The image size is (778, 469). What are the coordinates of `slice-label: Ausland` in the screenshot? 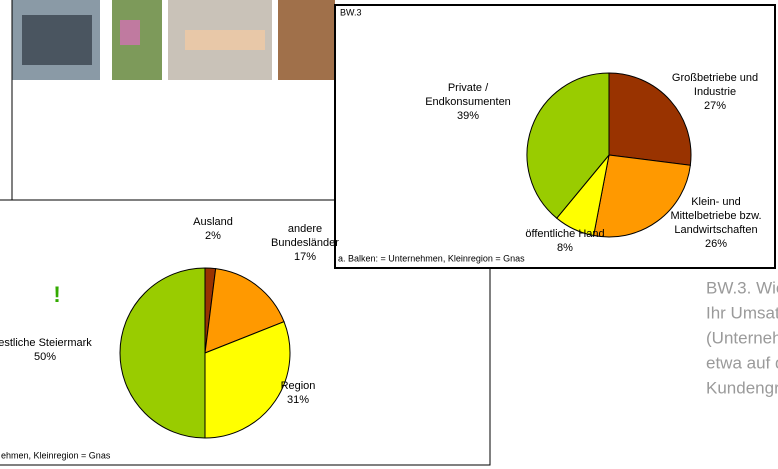 It's located at (213, 222).